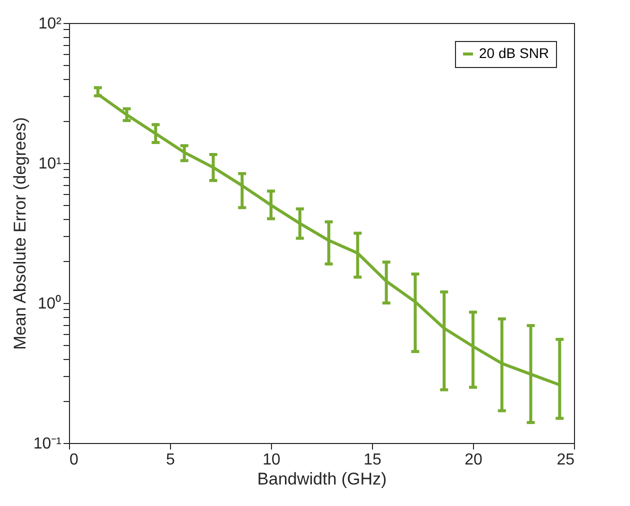 Image resolution: width=630 pixels, height=506 pixels. Describe the element at coordinates (50, 24) in the screenshot. I see `y-tick-label: 10²` at that location.